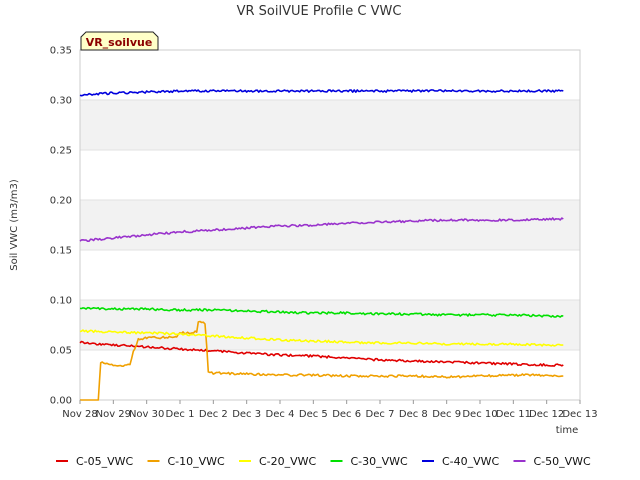 This screenshot has width=640, height=480. What do you see at coordinates (567, 430) in the screenshot?
I see `x-axis-label: time` at bounding box center [567, 430].